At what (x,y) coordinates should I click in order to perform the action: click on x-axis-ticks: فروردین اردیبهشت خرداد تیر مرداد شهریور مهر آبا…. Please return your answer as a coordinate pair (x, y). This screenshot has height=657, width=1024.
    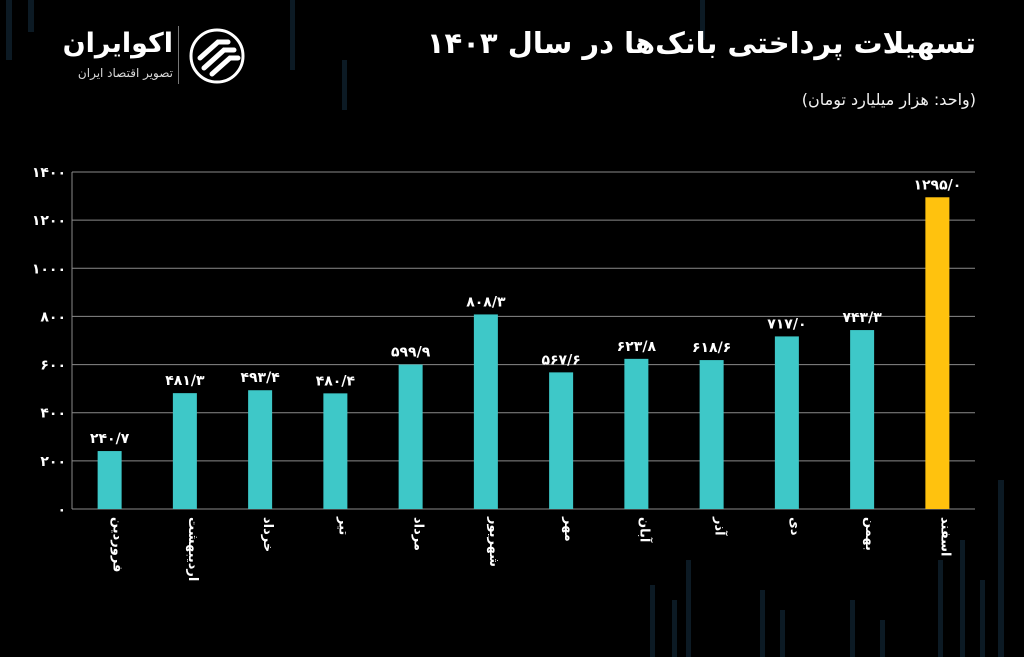
    Looking at the image, I should click on (531, 548).